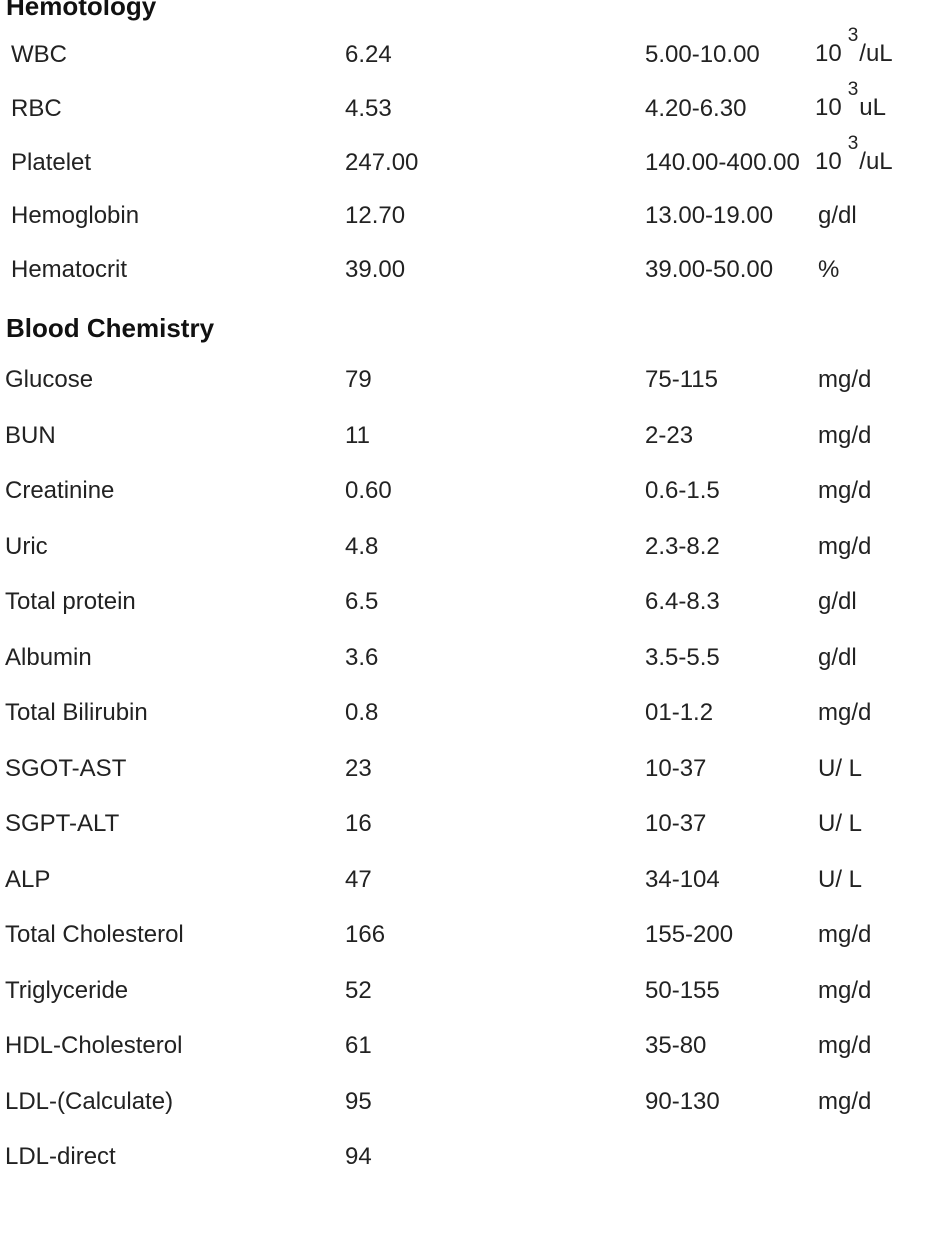 This screenshot has height=1239, width=929. Describe the element at coordinates (358, 990) in the screenshot. I see `result: 52` at that location.